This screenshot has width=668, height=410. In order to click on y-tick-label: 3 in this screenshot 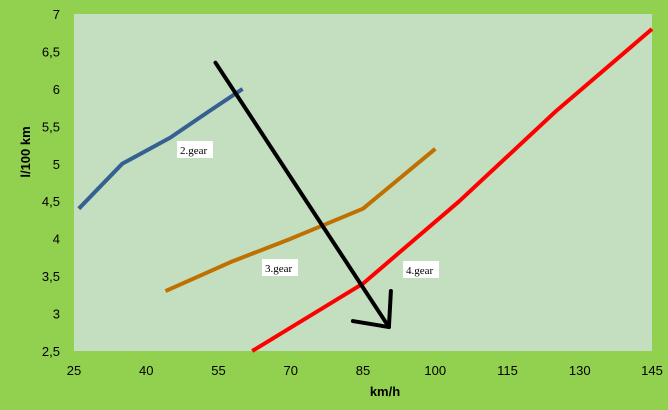, I will do `click(56, 314)`.